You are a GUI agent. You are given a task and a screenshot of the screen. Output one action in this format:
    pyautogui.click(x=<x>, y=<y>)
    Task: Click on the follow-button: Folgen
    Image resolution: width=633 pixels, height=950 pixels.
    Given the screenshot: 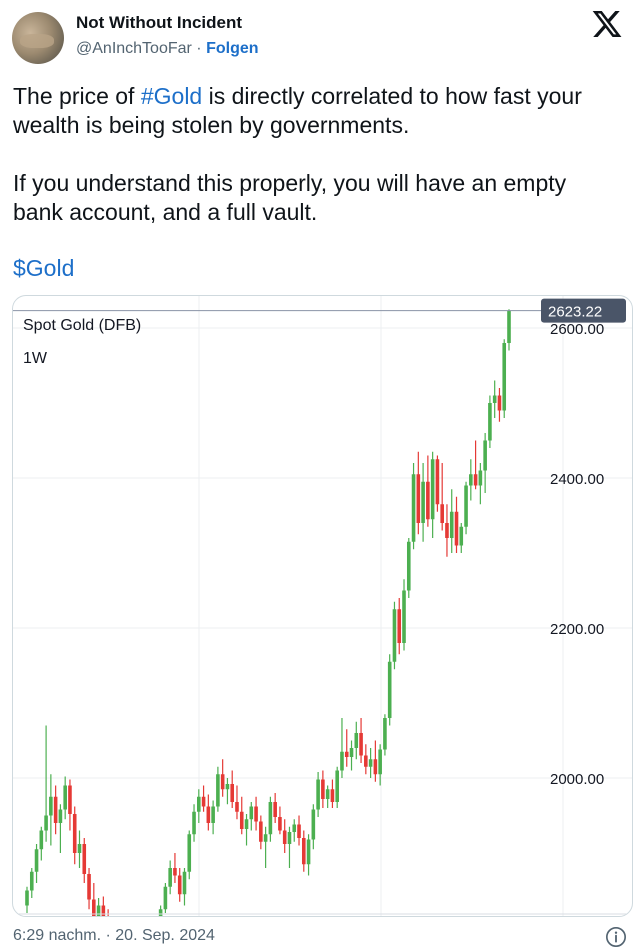 What is the action you would take?
    pyautogui.click(x=232, y=48)
    